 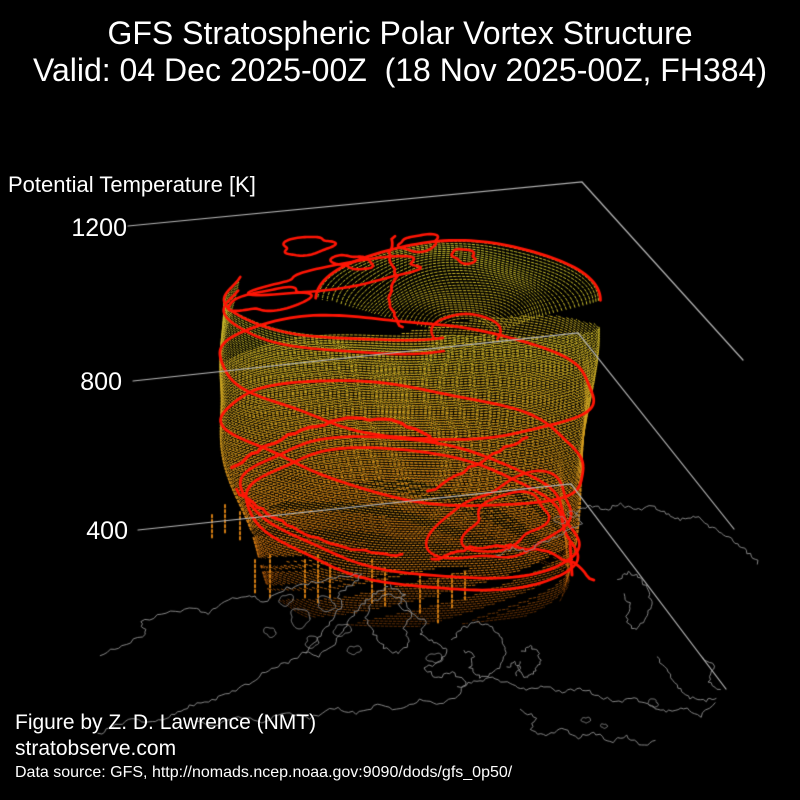 I want to click on z-tick-1200: 1200, so click(x=99, y=228).